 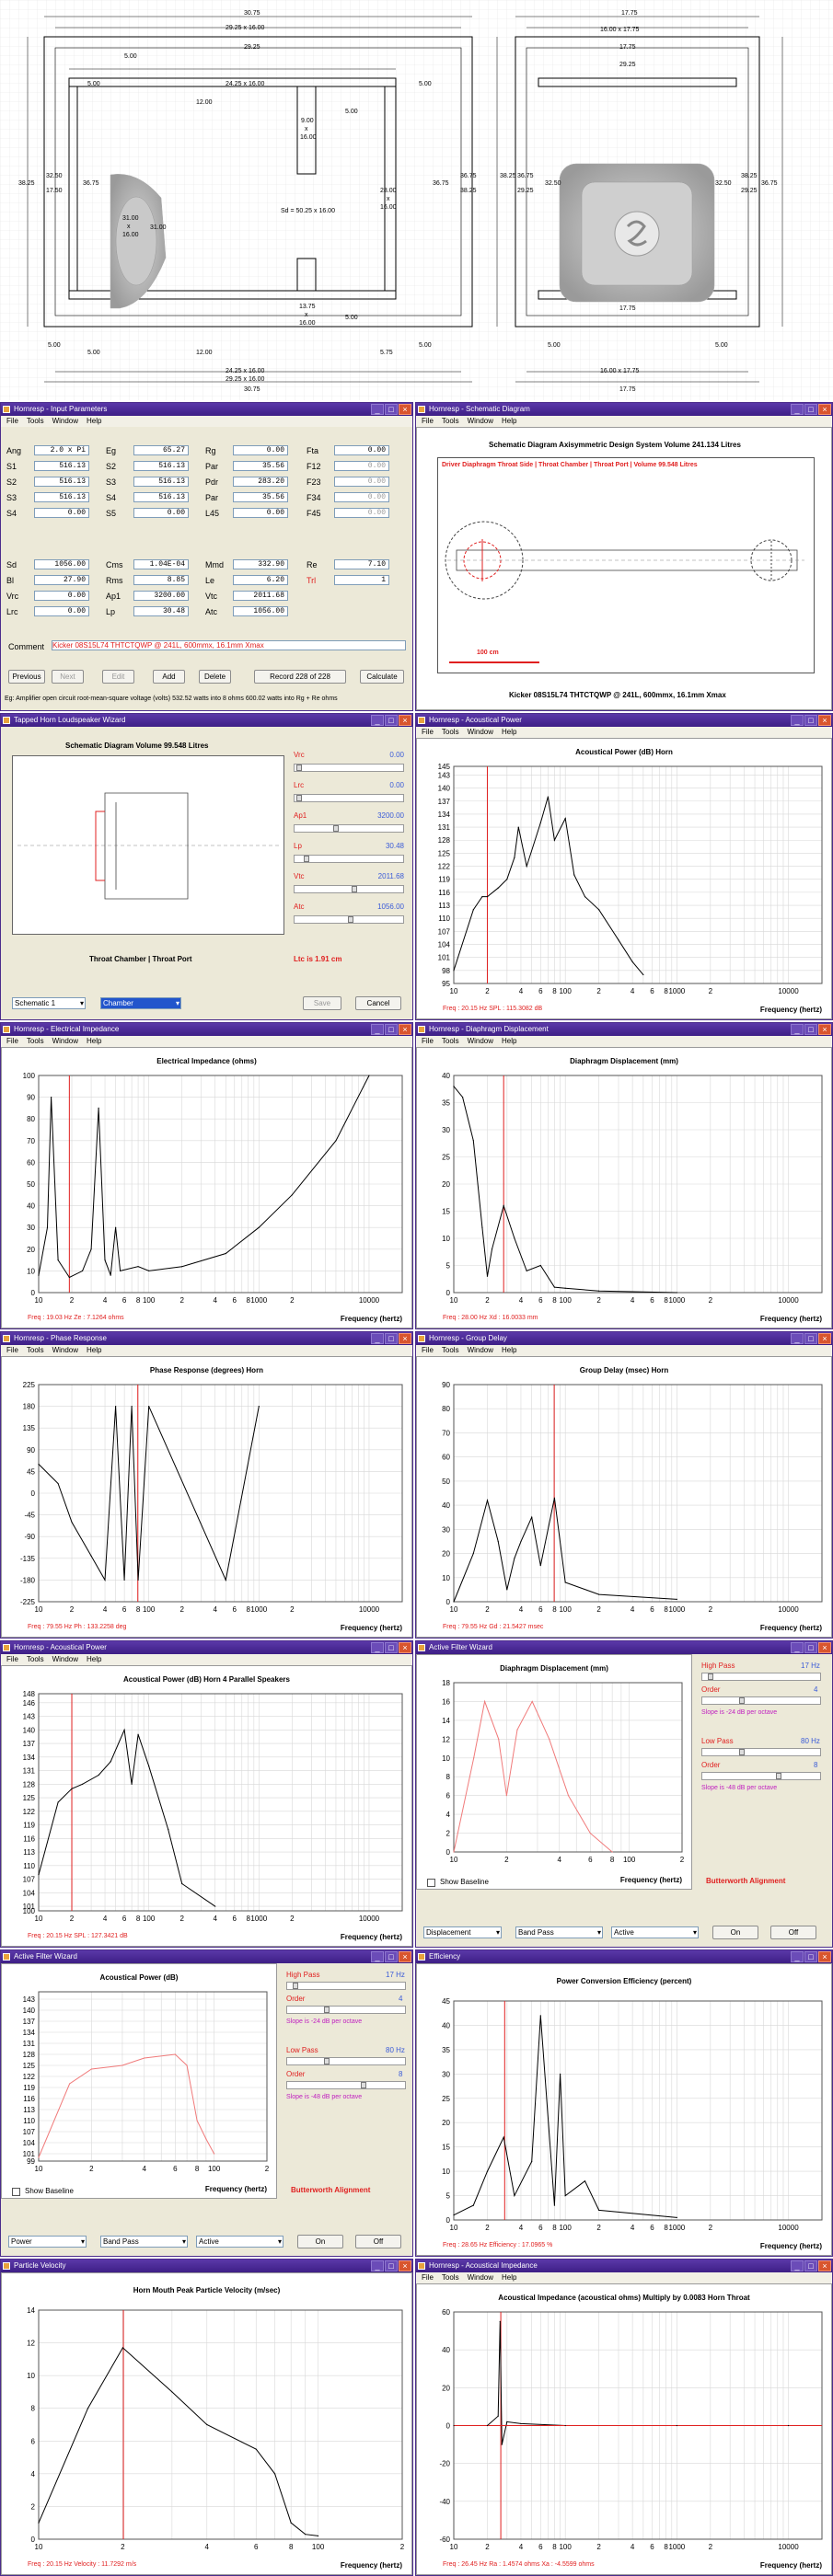 I want to click on param-field: 1056.00, so click(x=62, y=564).